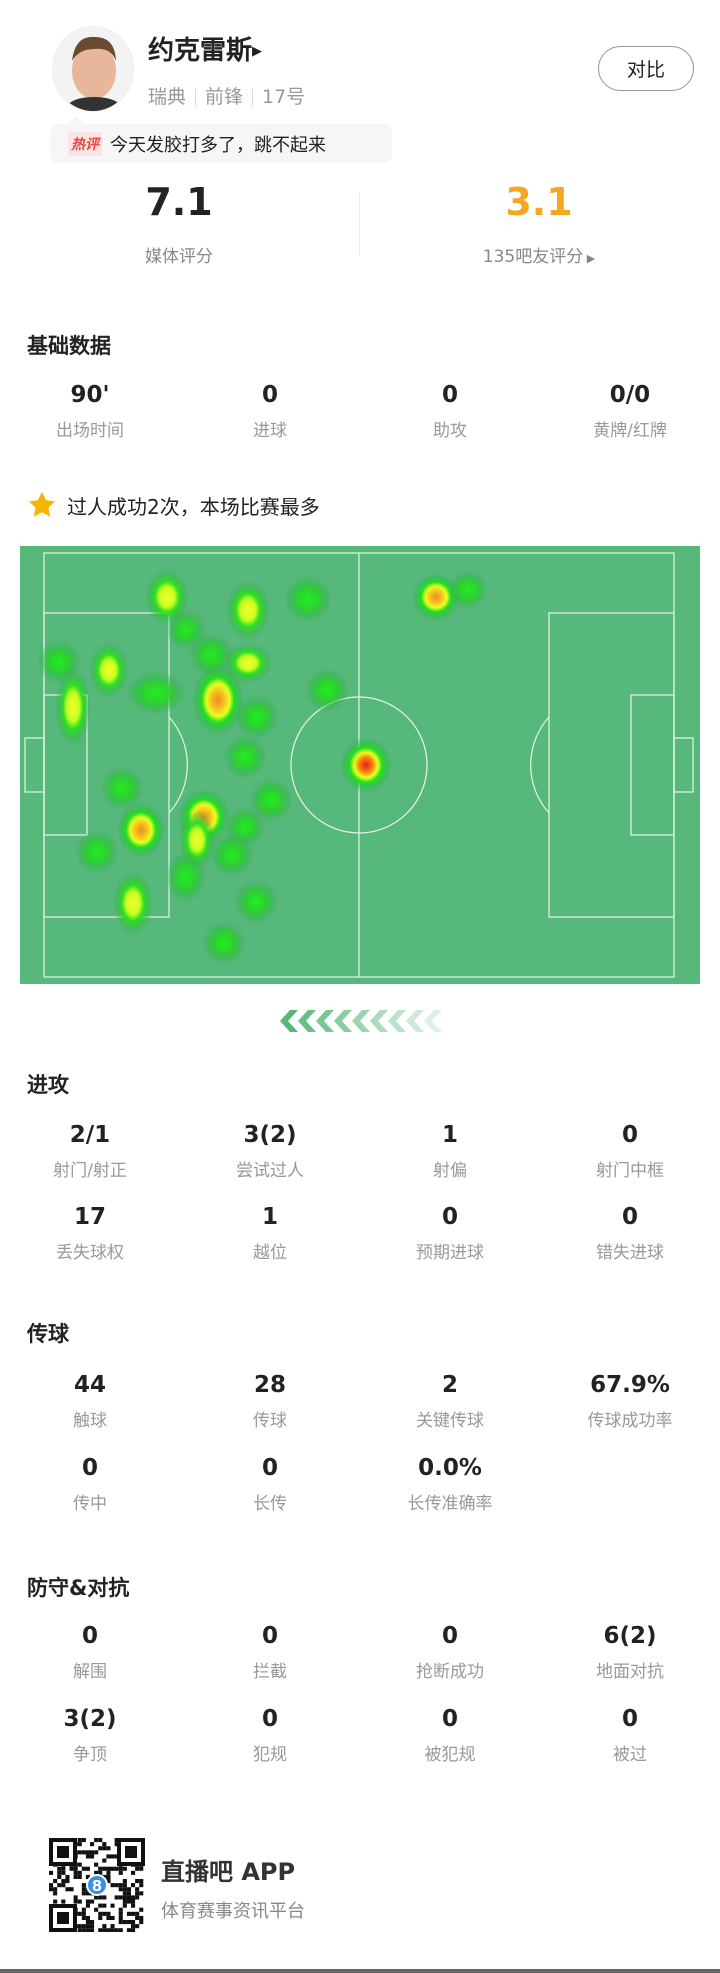 The width and height of the screenshot is (720, 1973). What do you see at coordinates (90, 1253) in the screenshot?
I see `stat-label: 丢失球权` at bounding box center [90, 1253].